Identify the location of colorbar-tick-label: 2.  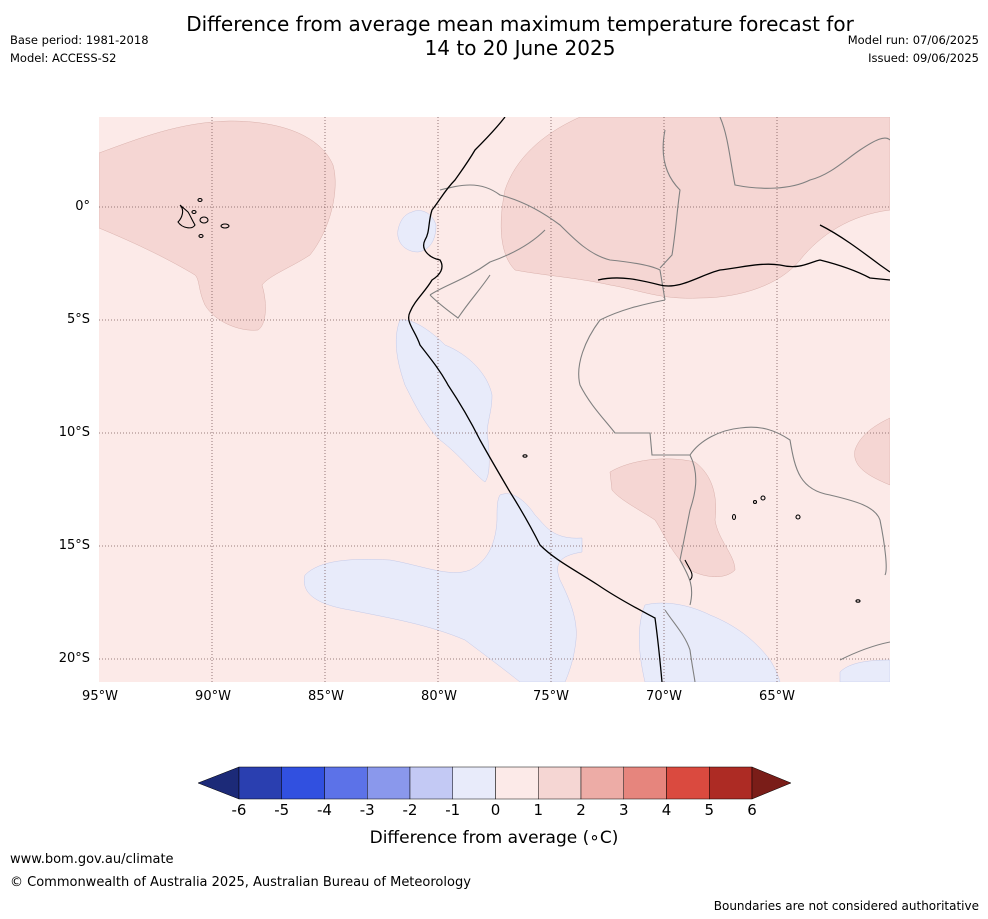
(581, 810).